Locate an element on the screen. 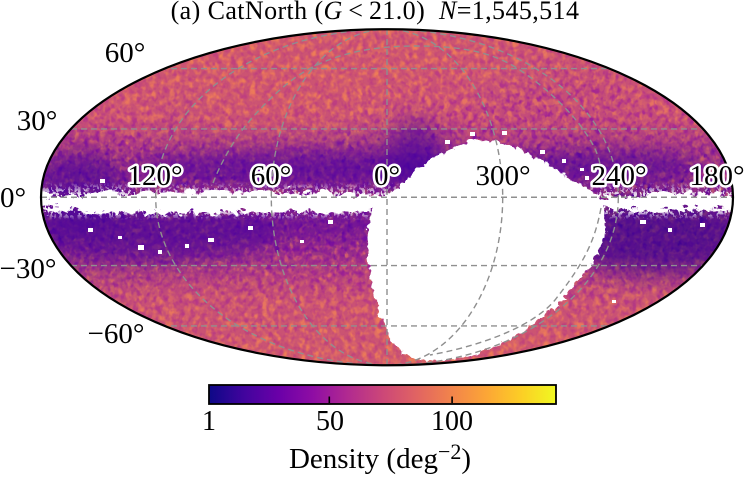  svg-text: 30° is located at coordinates (37, 121).